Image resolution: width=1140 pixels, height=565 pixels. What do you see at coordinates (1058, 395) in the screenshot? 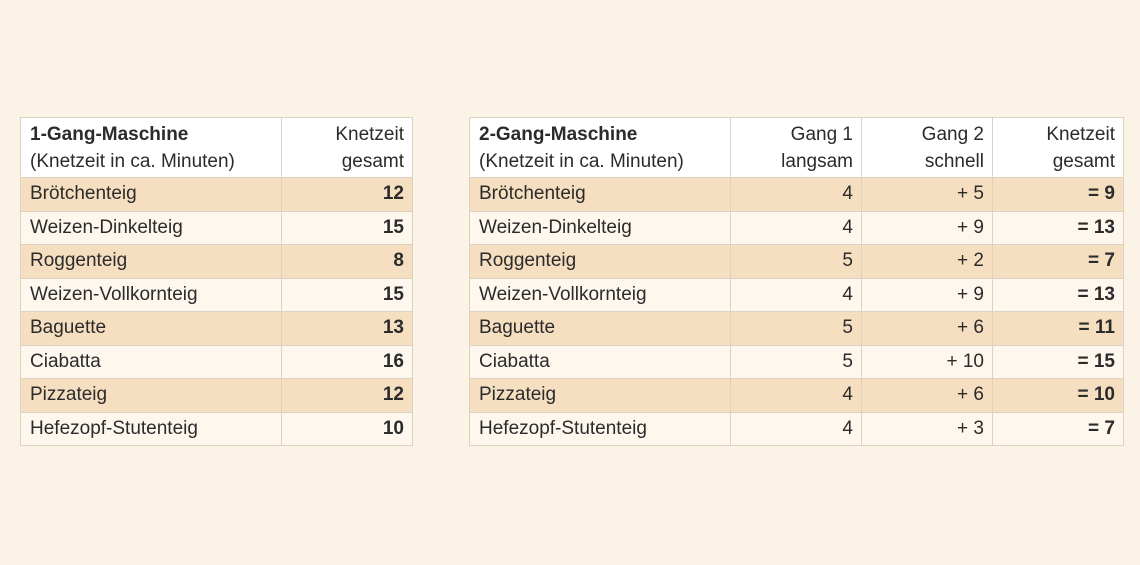
I see `total-time: = 10` at bounding box center [1058, 395].